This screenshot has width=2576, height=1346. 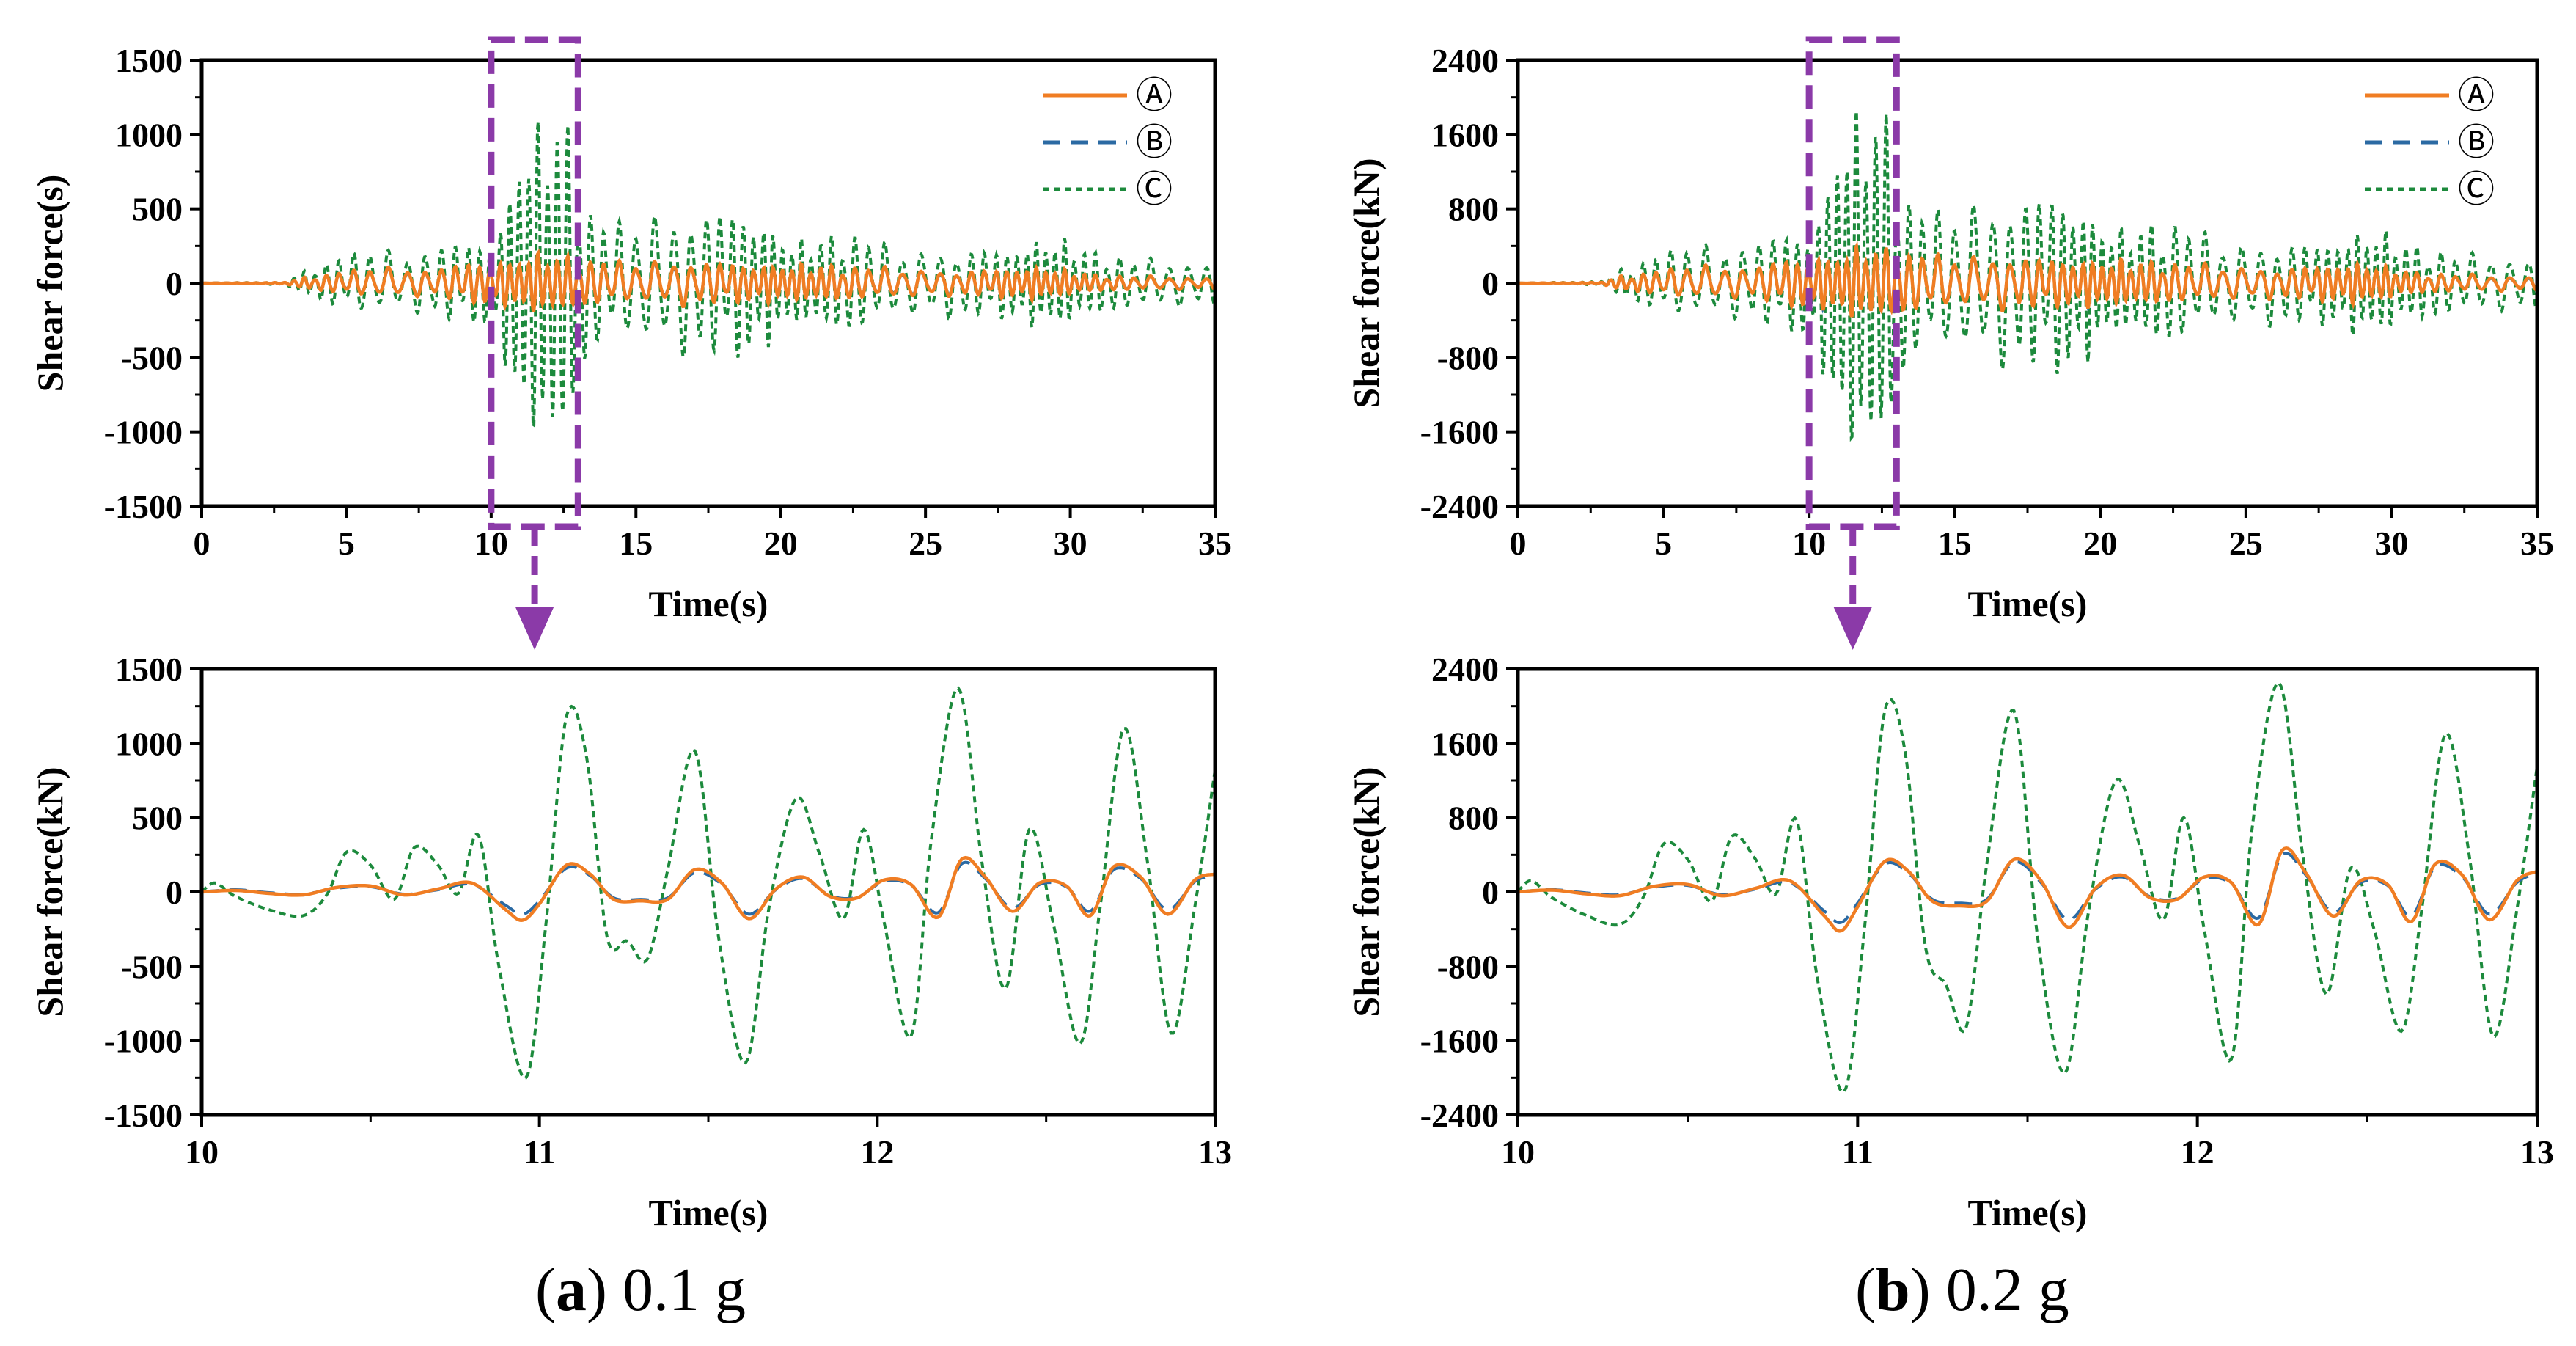 What do you see at coordinates (571, 1290) in the screenshot?
I see `caption-a-letter: a` at bounding box center [571, 1290].